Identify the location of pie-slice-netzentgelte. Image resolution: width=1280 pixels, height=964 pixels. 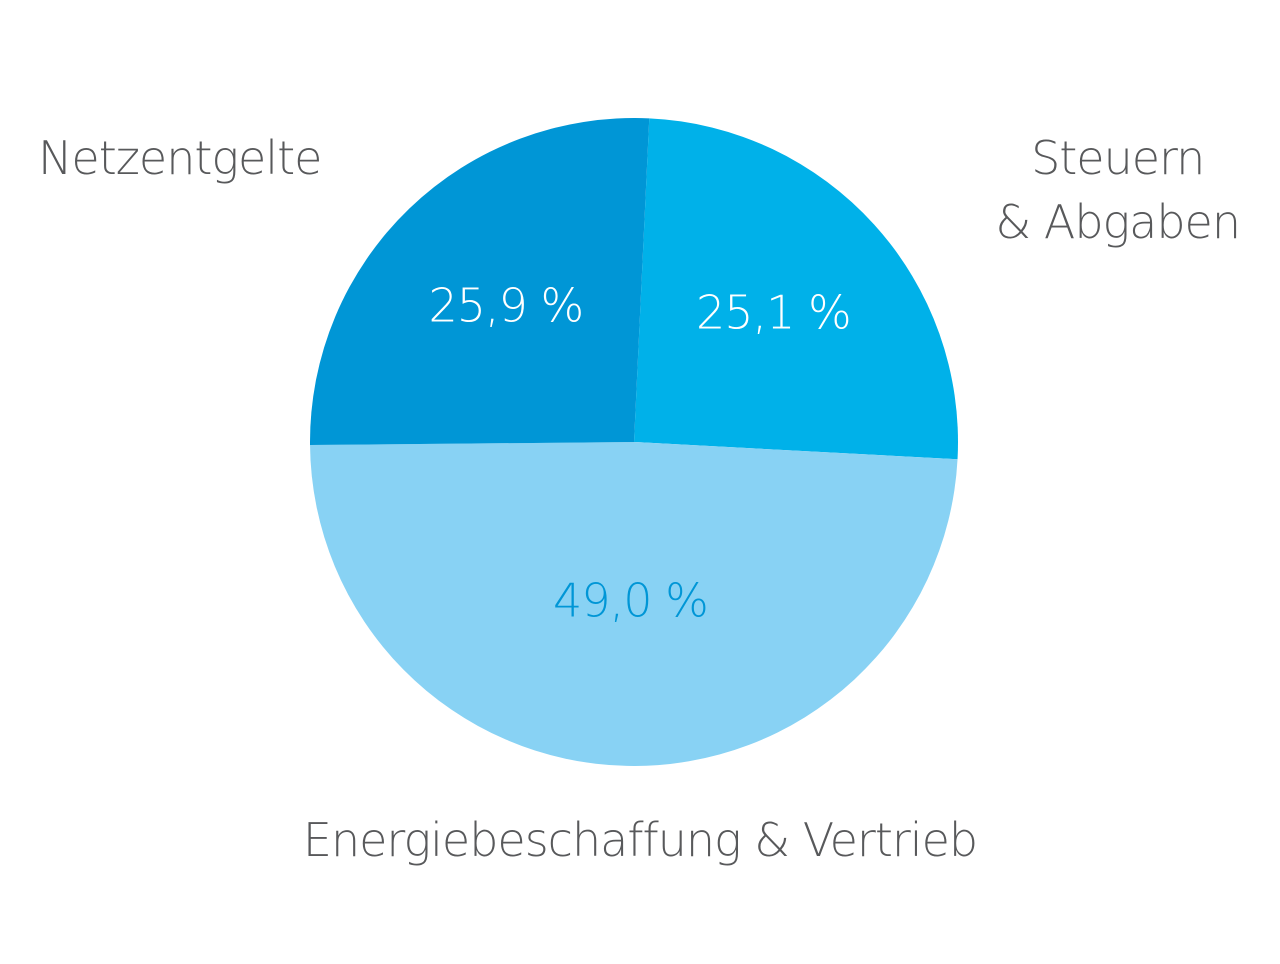
(480, 282).